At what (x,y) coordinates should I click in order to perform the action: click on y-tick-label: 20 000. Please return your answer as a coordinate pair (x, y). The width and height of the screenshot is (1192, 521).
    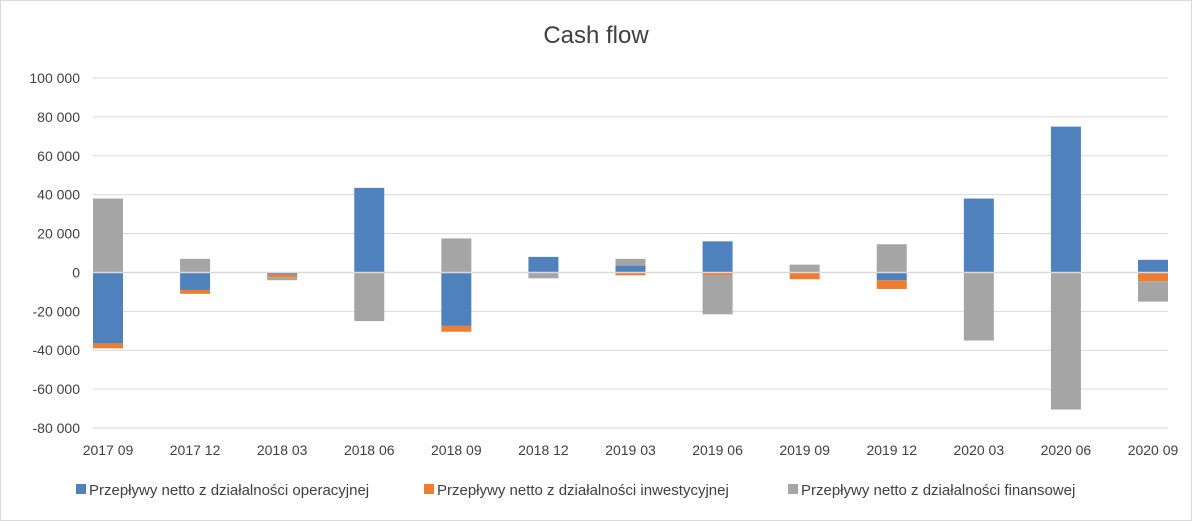
    Looking at the image, I should click on (58, 234).